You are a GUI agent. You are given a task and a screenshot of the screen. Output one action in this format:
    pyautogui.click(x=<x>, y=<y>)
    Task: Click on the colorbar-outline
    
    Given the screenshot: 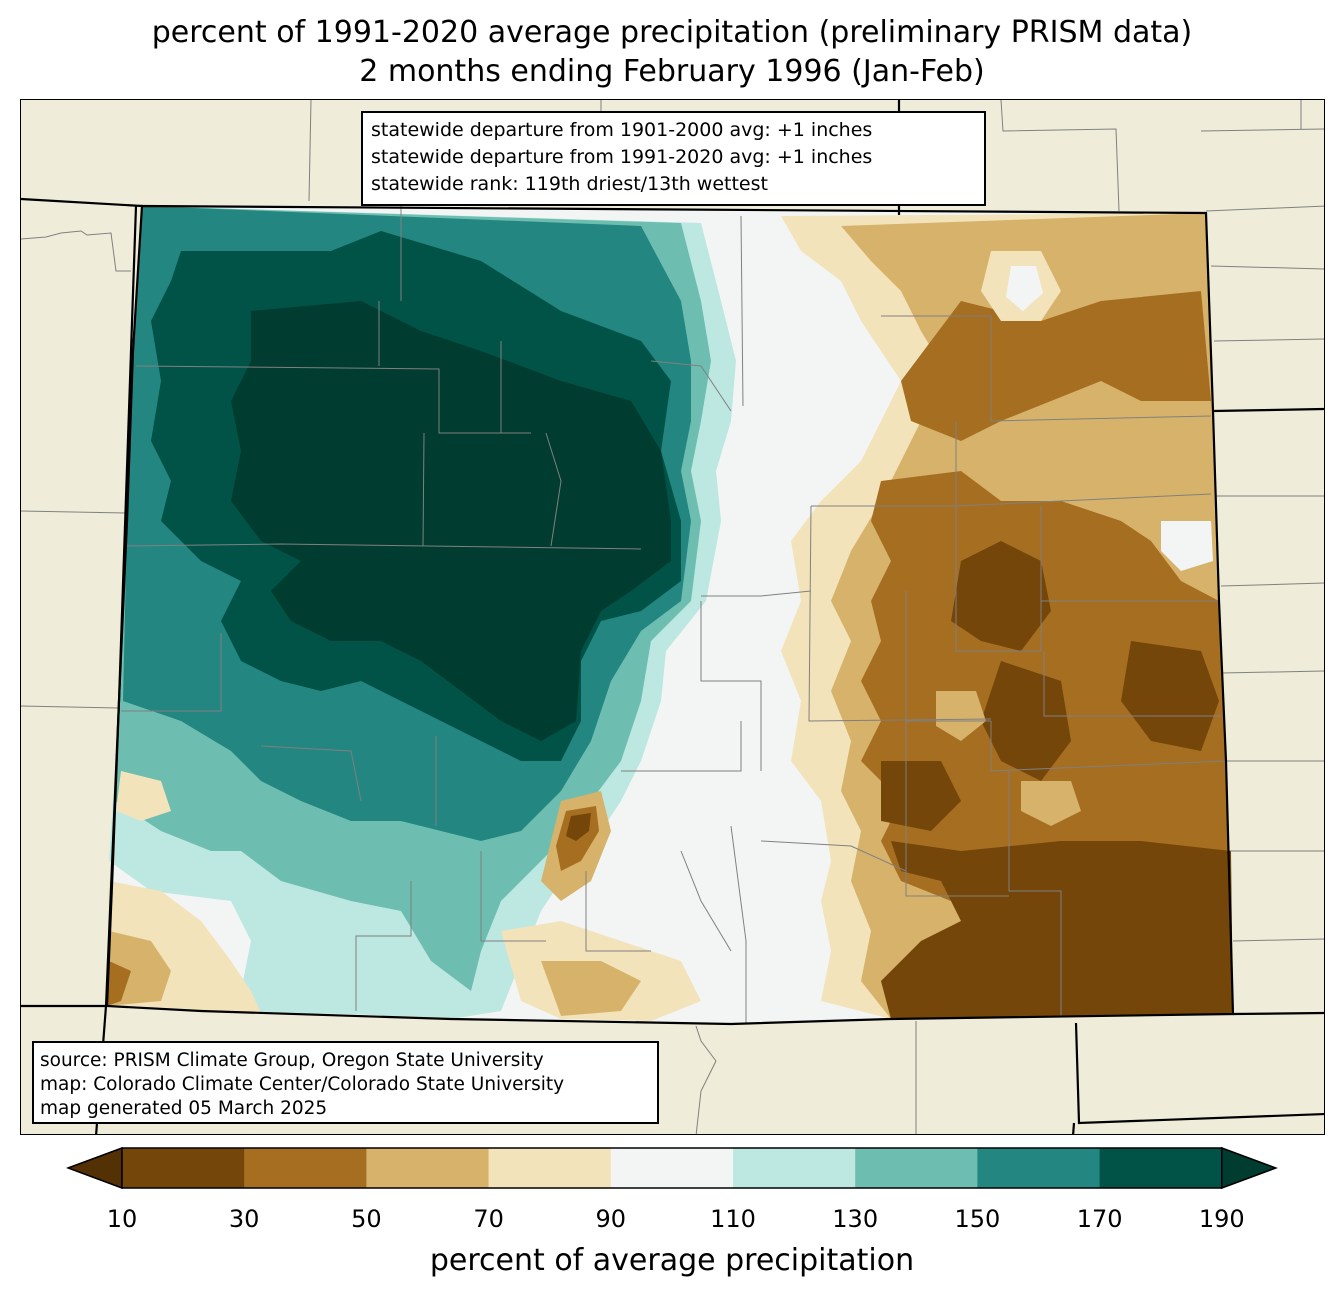 What is the action you would take?
    pyautogui.click(x=672, y=1168)
    